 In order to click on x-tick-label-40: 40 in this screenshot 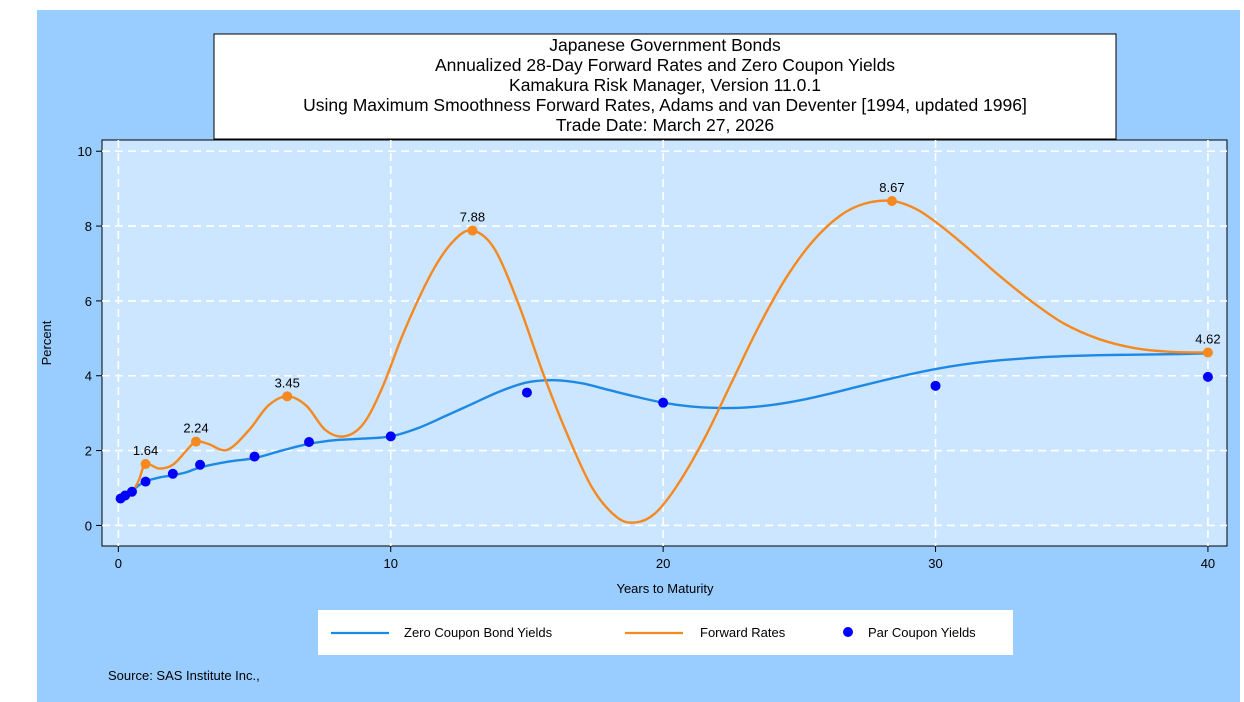, I will do `click(1208, 563)`.